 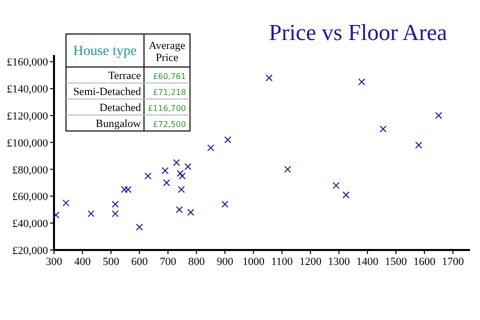 What do you see at coordinates (358, 32) in the screenshot?
I see `chart-title: Price vs Floor Area` at bounding box center [358, 32].